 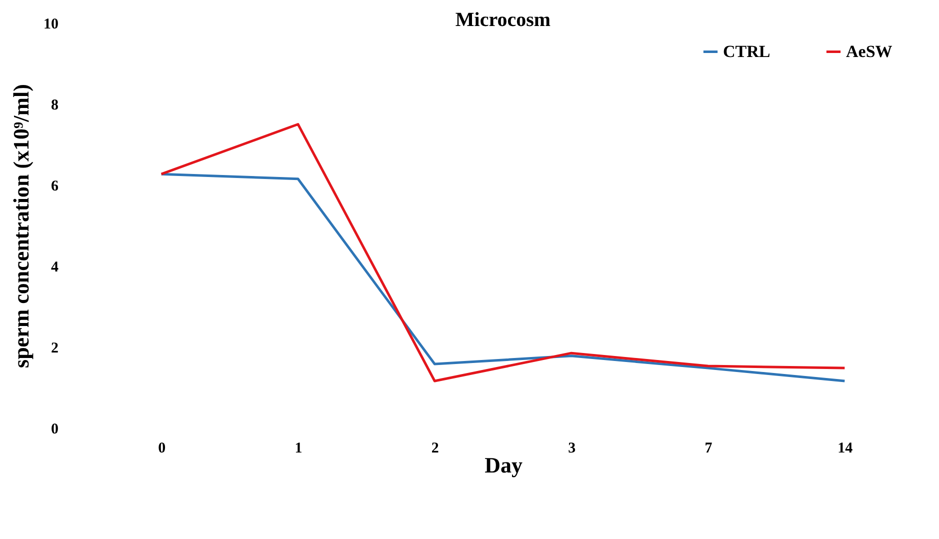 I want to click on x-tick-label: 0, so click(x=162, y=448).